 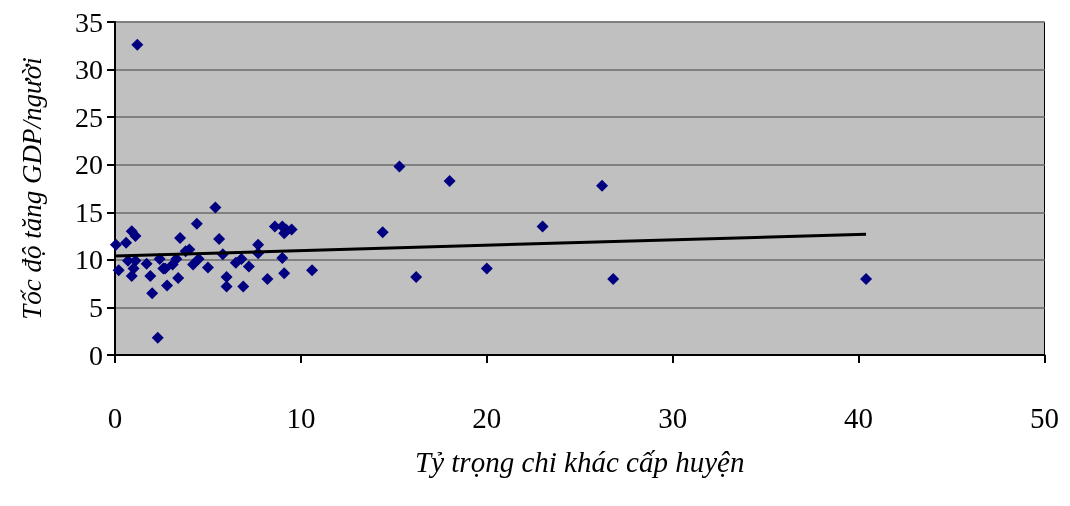 What do you see at coordinates (89, 212) in the screenshot?
I see `y-tick-label: 15` at bounding box center [89, 212].